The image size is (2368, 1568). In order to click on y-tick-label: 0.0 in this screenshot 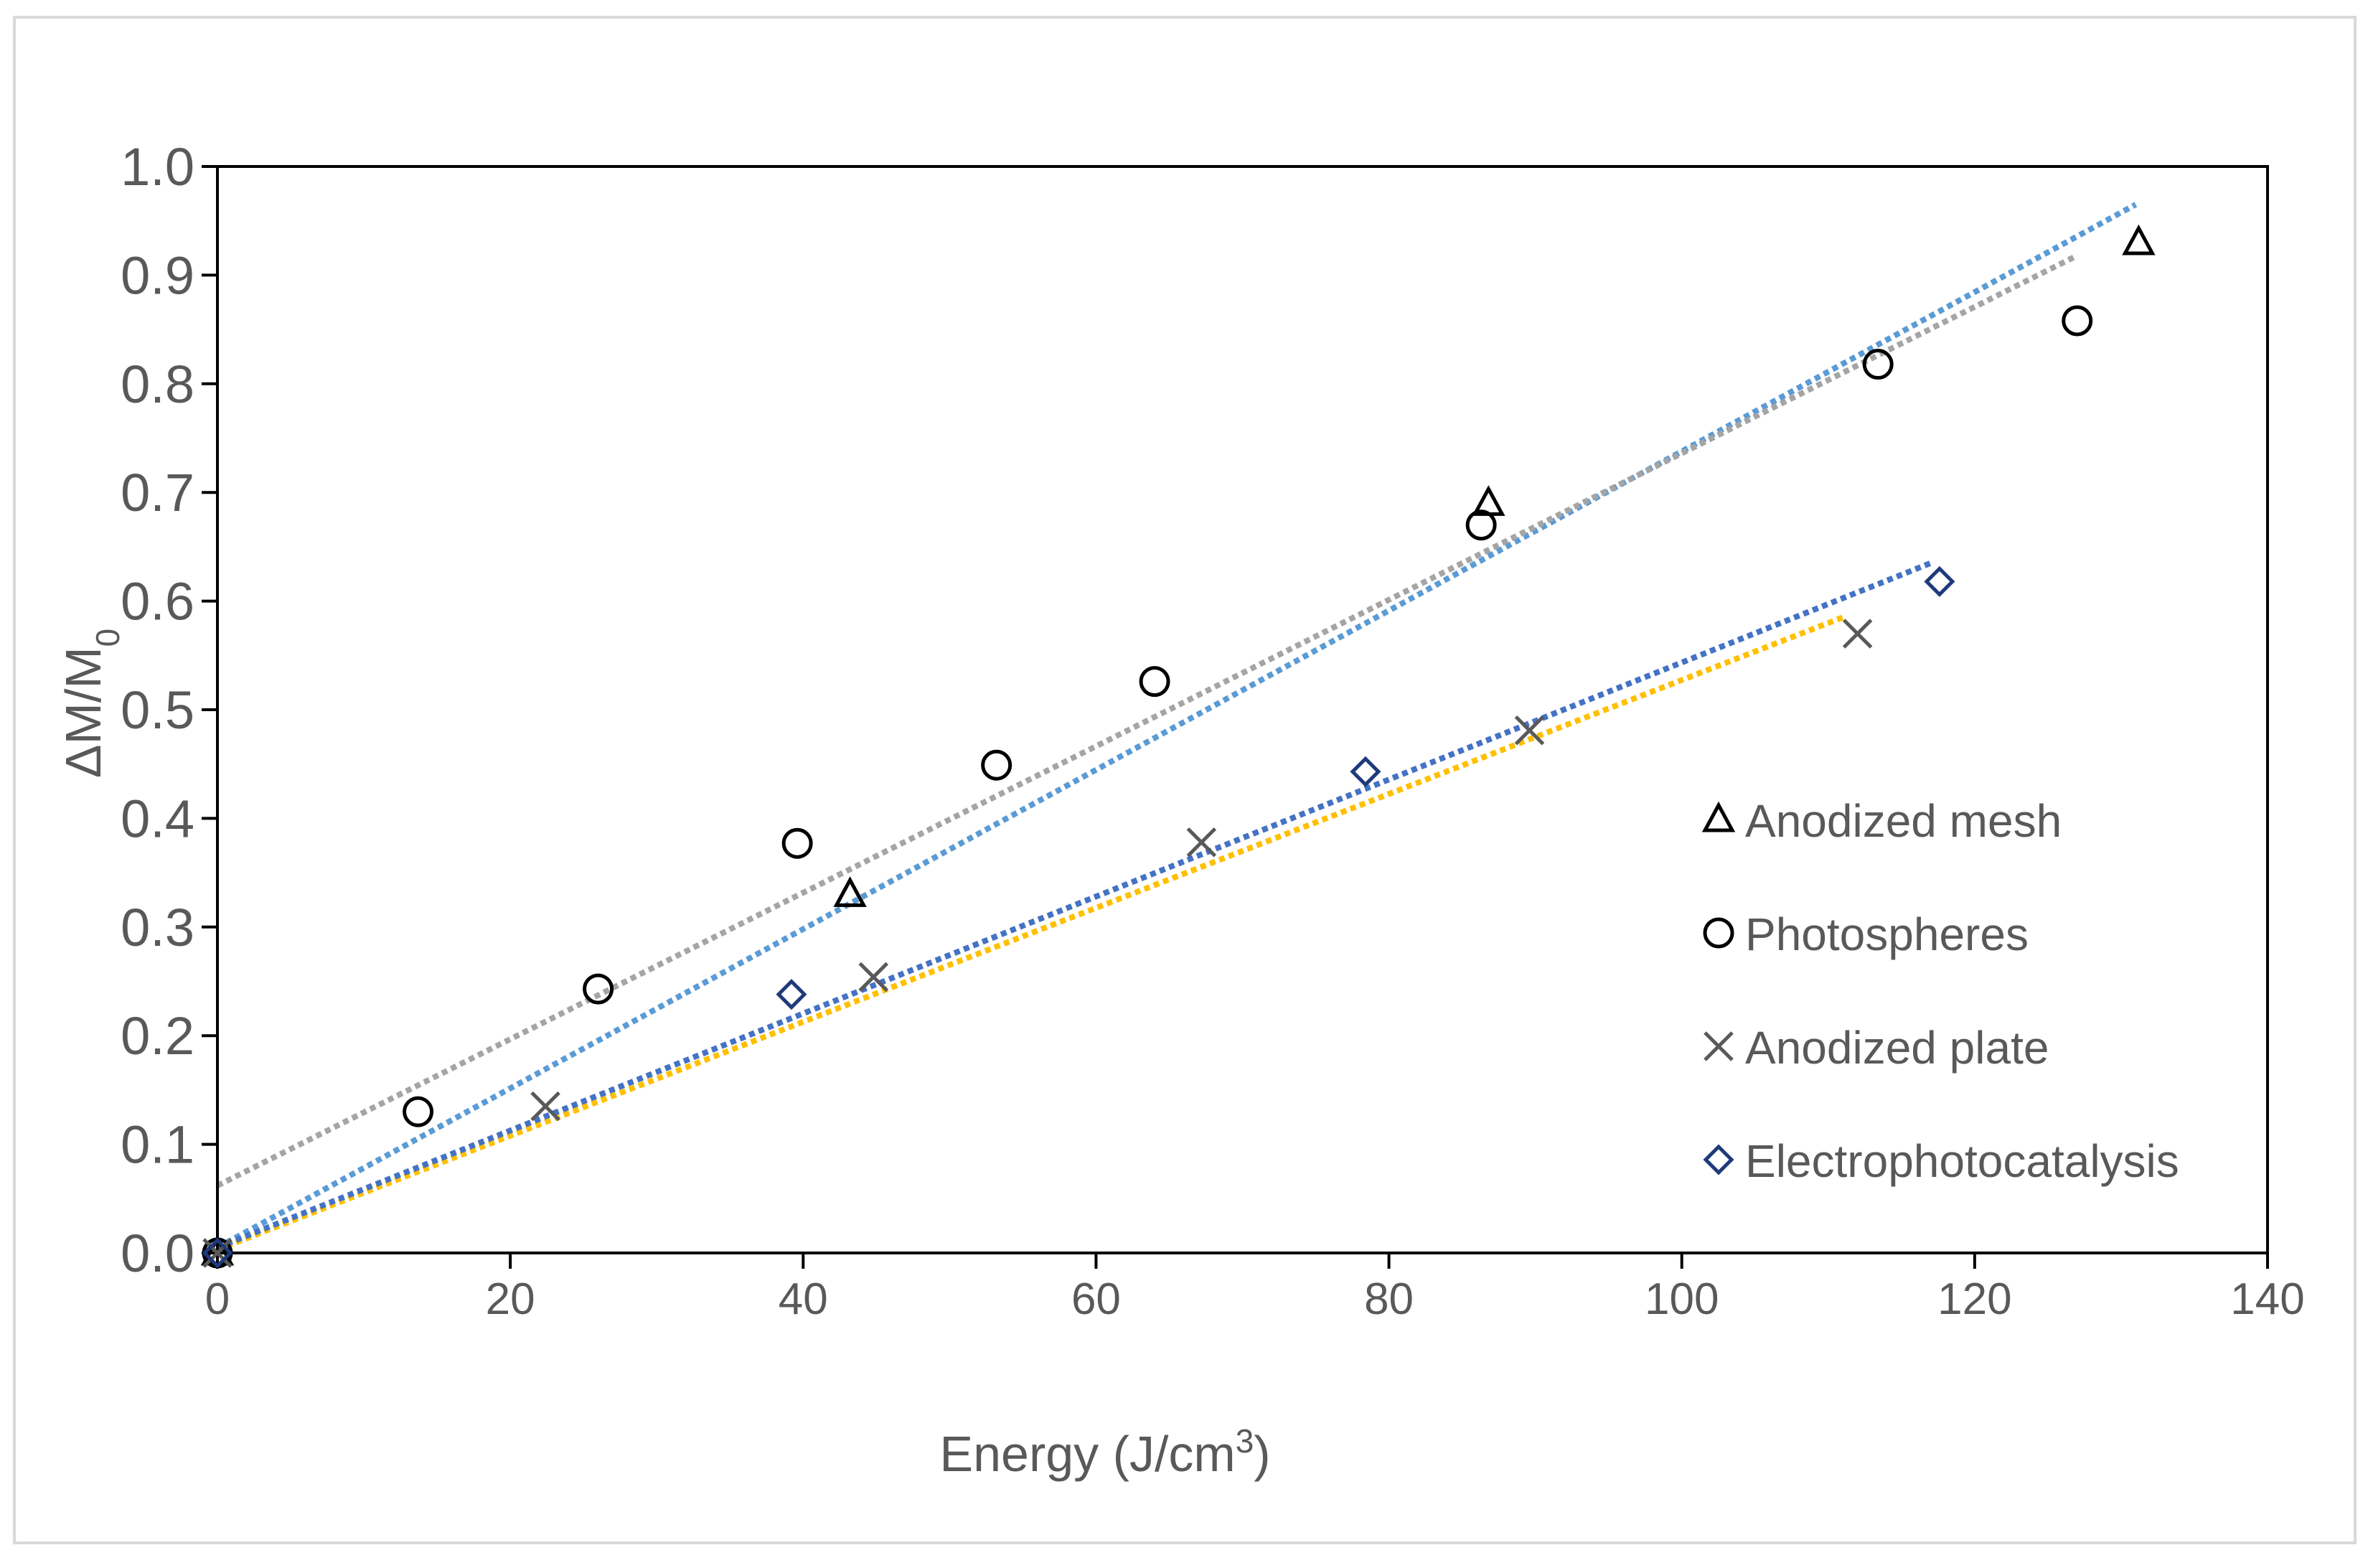, I will do `click(157, 1253)`.